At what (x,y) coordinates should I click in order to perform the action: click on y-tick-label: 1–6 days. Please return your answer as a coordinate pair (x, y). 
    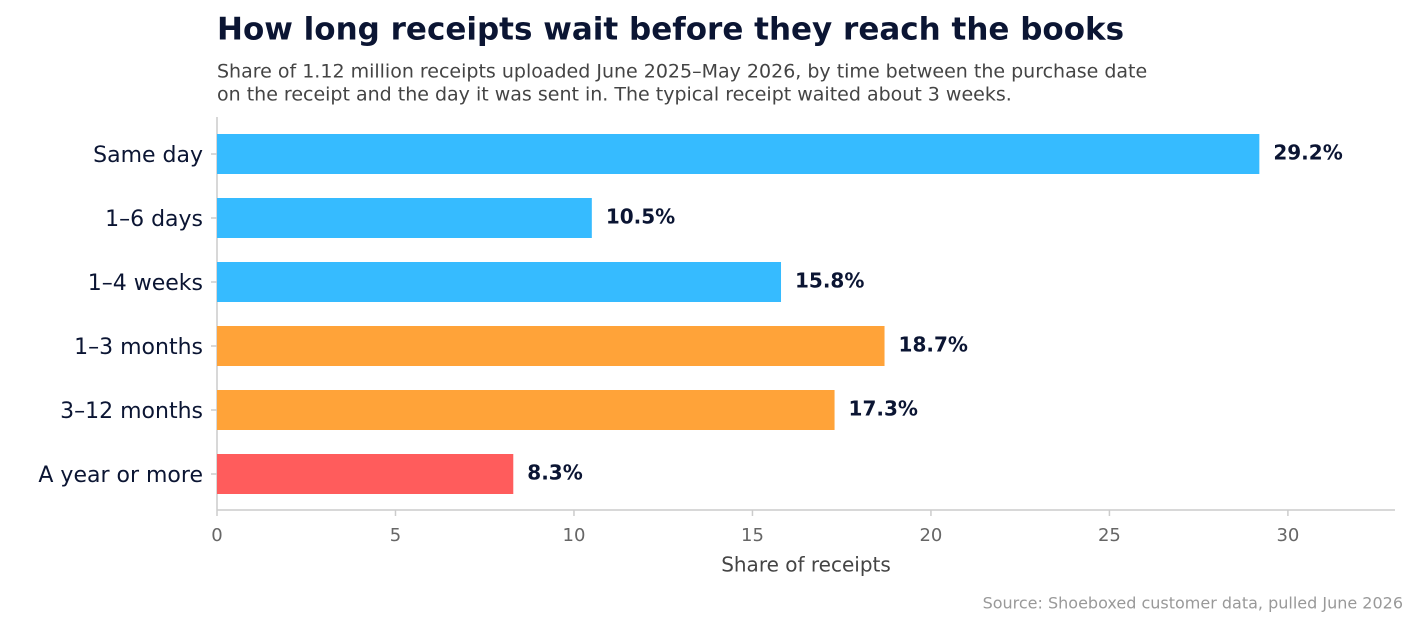
    Looking at the image, I should click on (154, 219).